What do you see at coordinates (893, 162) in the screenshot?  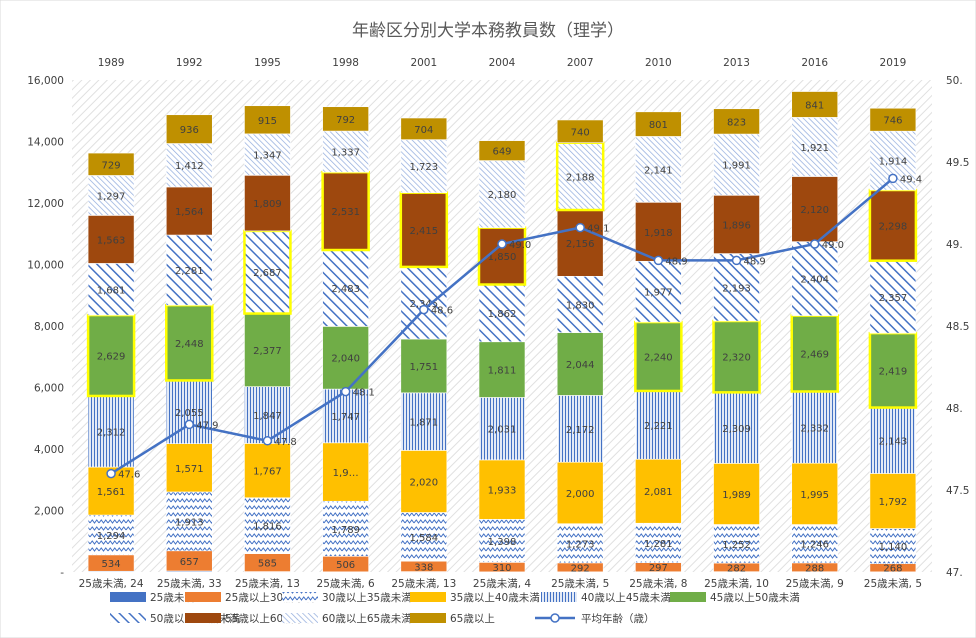 I see `data-label-60-65: 1,914` at bounding box center [893, 162].